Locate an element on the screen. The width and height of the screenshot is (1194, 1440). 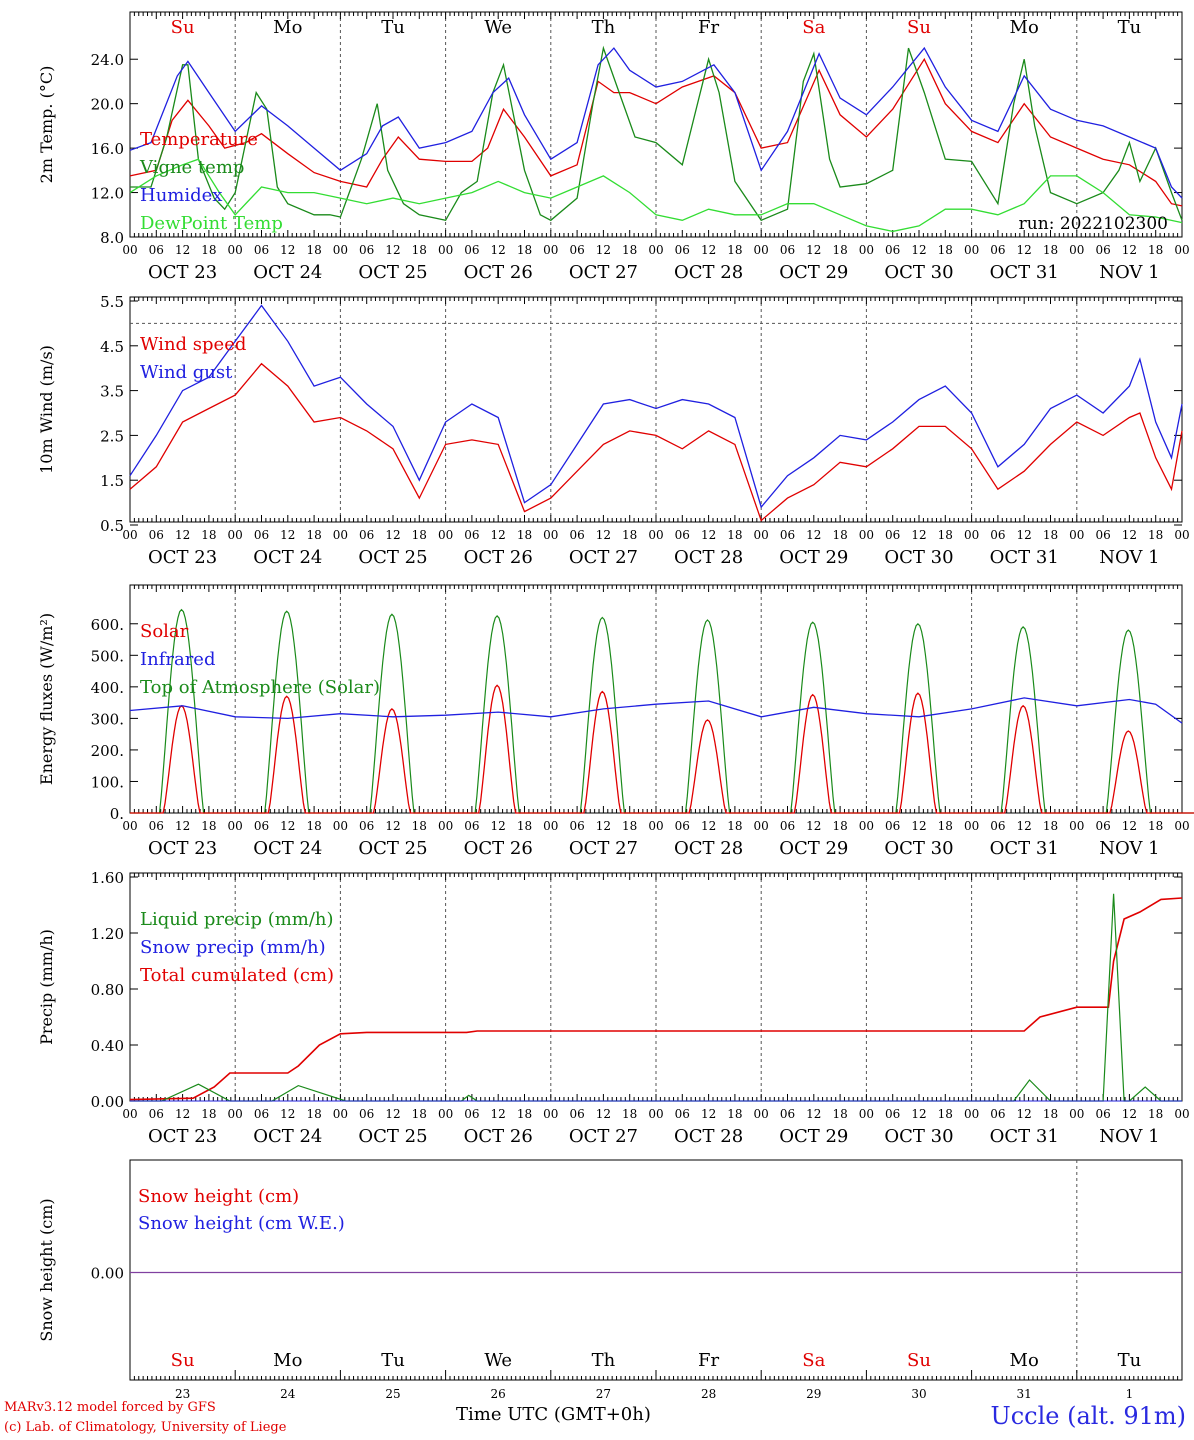
day-number-label: 23 is located at coordinates (182, 1394).